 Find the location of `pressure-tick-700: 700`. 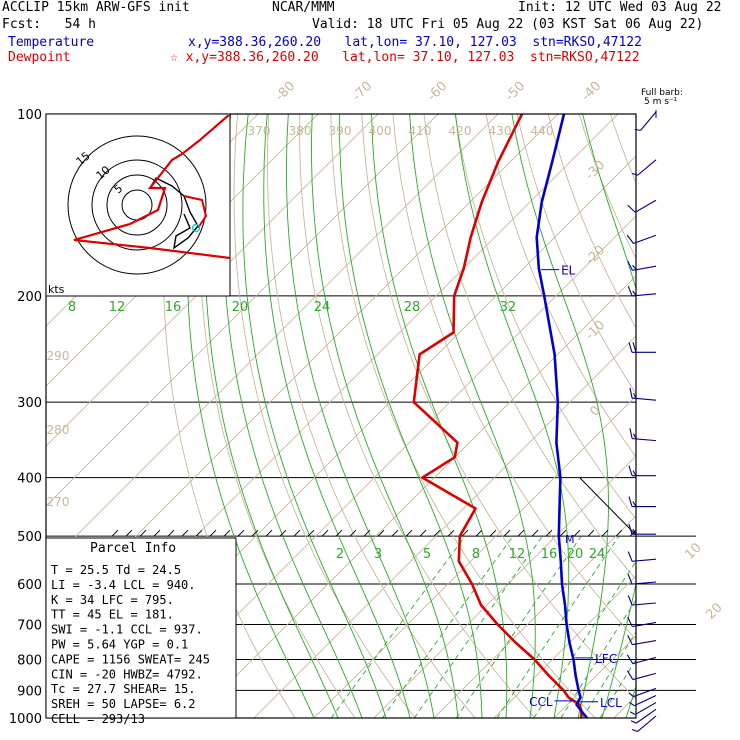

pressure-tick-700: 700 is located at coordinates (29, 625).